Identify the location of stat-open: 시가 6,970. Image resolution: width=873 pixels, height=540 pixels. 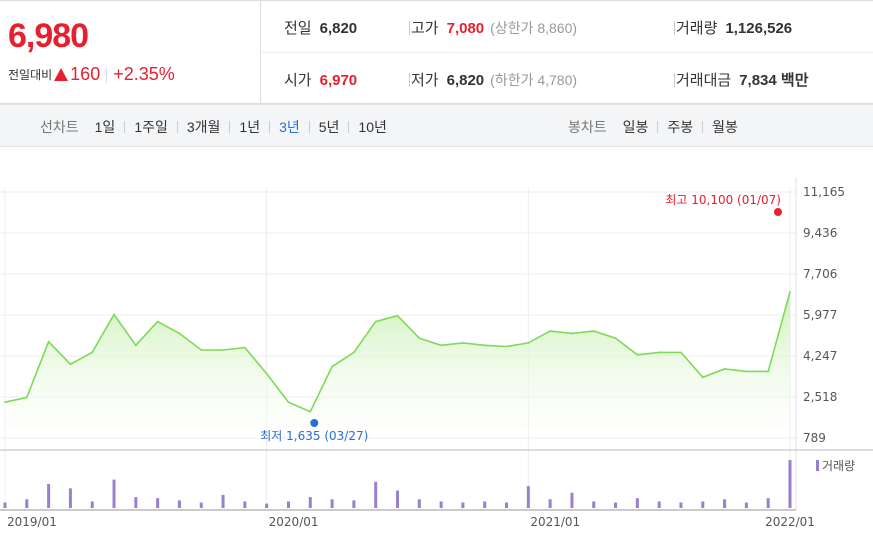
(320, 79).